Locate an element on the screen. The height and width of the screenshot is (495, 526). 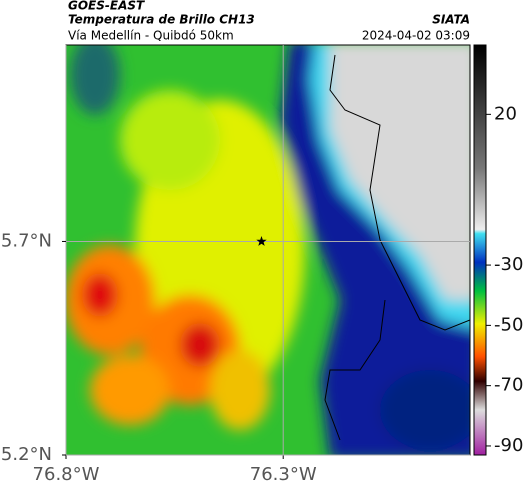
x-tick-label: 76.3°W is located at coordinates (283, 474).